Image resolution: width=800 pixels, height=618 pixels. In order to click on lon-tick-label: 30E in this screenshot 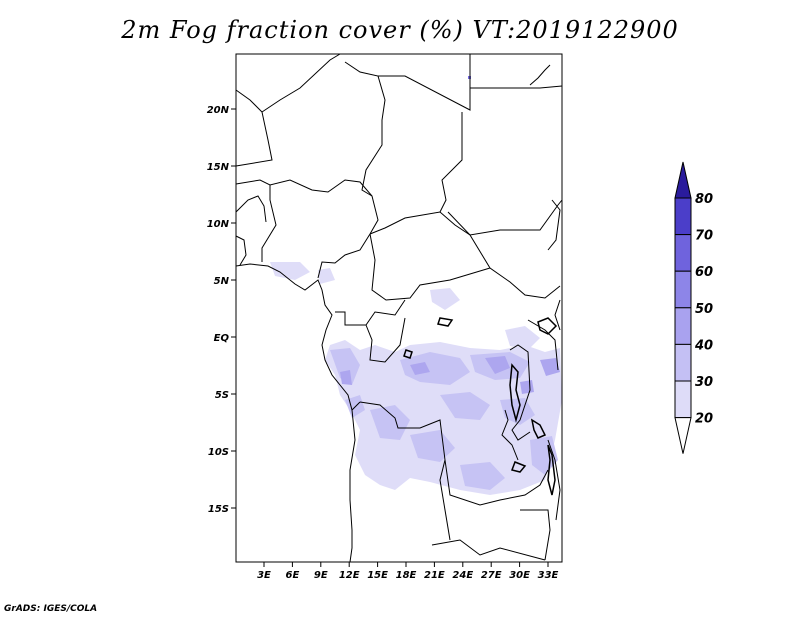, I will do `click(519, 575)`.